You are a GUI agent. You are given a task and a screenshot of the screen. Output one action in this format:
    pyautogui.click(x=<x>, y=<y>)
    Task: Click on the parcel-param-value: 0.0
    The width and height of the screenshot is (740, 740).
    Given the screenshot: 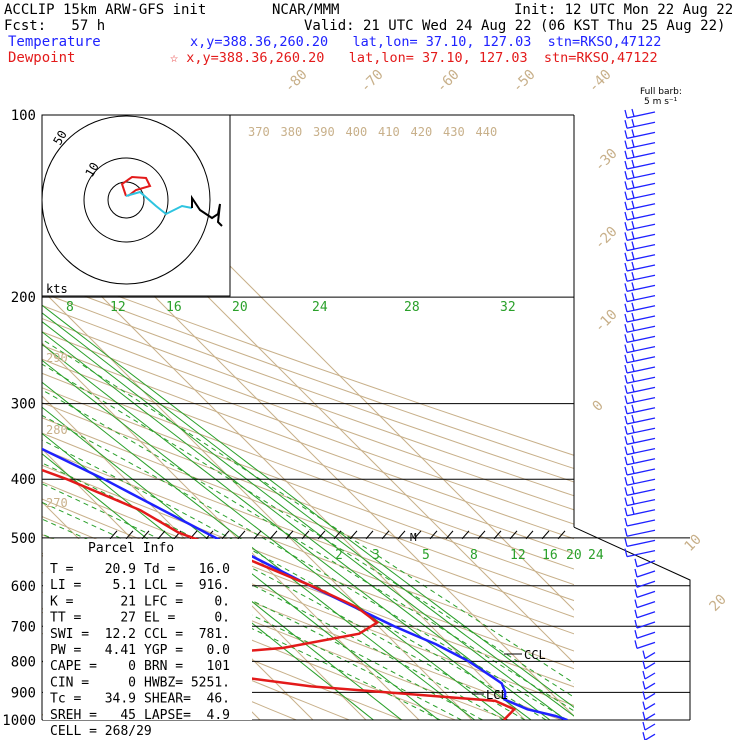 What is the action you would take?
    pyautogui.click(x=218, y=650)
    